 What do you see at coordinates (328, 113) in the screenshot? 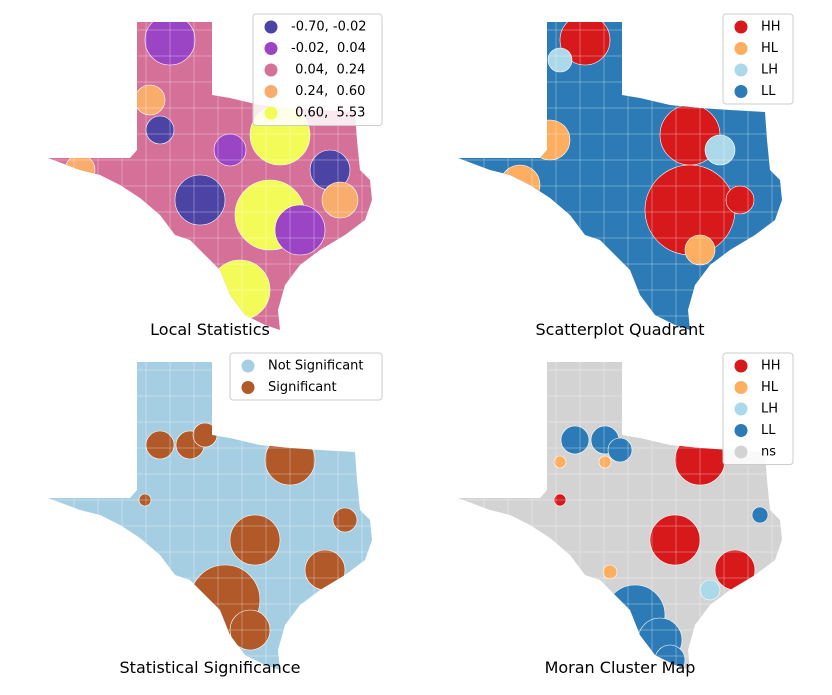
I see `legend-label: 0.60, 5.53` at bounding box center [328, 113].